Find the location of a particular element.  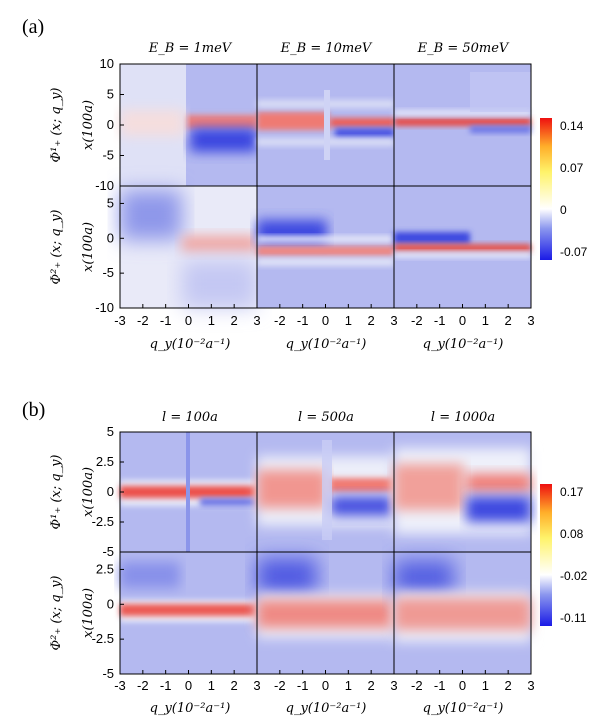

heatmap-a-r1-c3 is located at coordinates (462, 125).